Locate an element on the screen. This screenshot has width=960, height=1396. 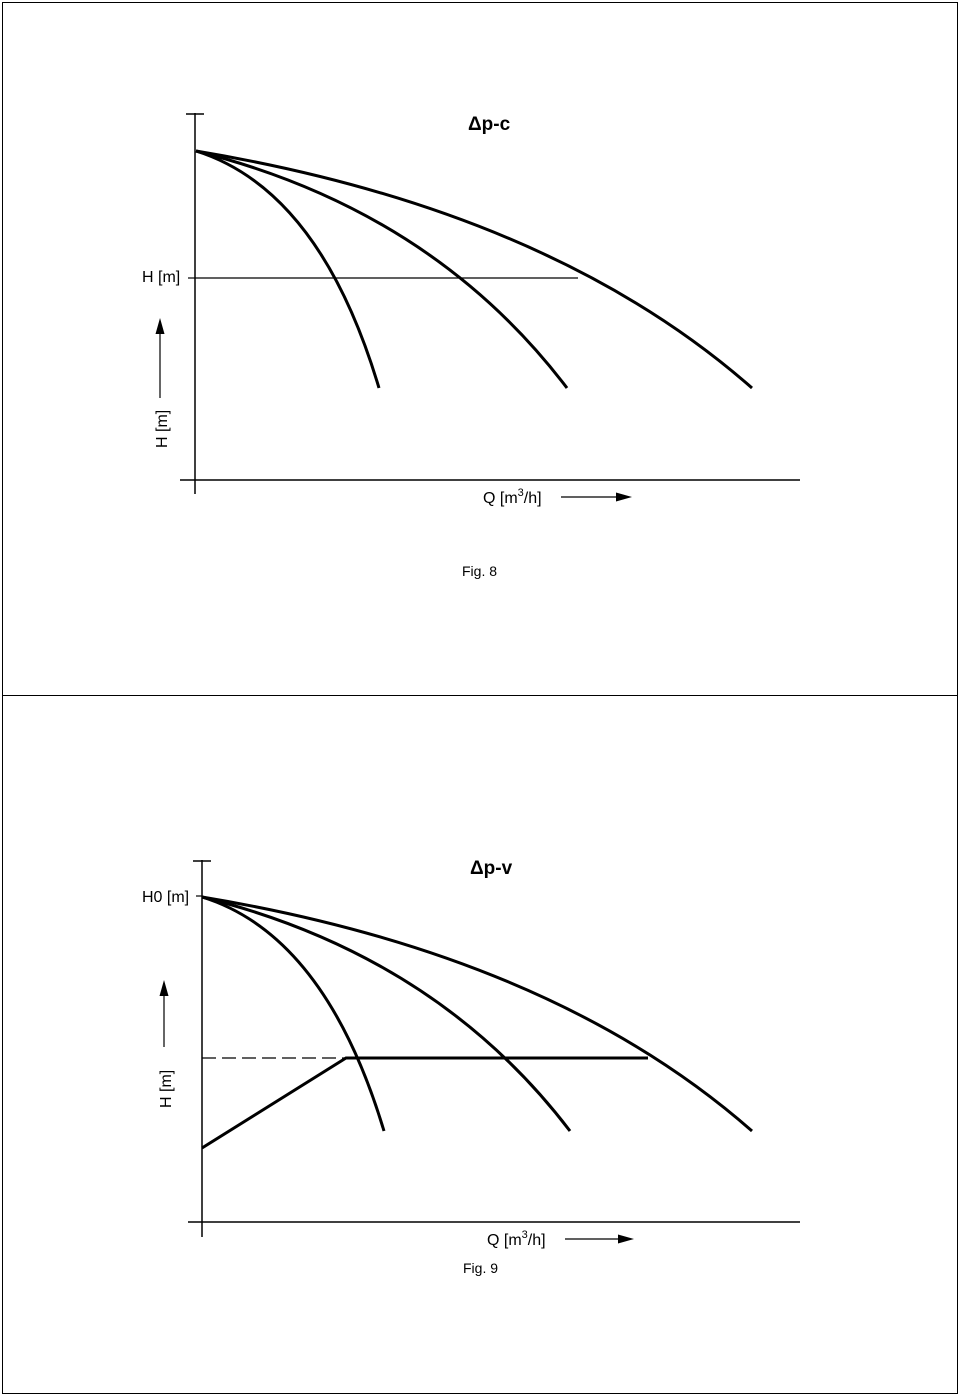
fig8-title: Δp-c is located at coordinates (489, 124).